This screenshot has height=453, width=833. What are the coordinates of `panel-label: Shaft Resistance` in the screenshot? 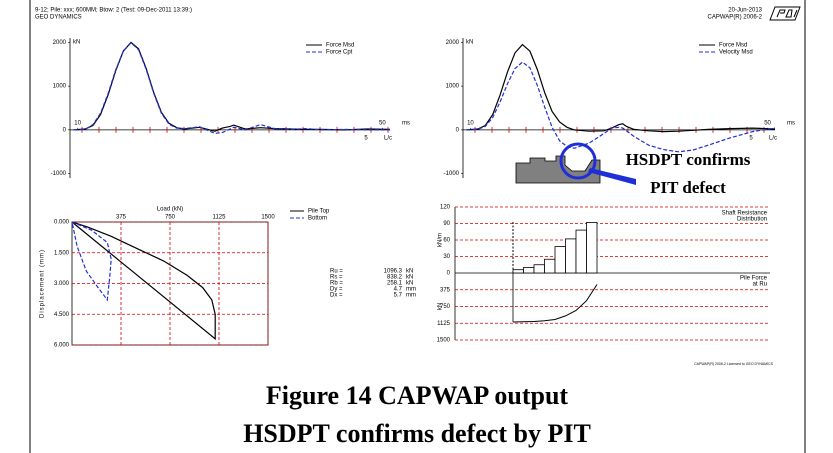 It's located at (745, 214).